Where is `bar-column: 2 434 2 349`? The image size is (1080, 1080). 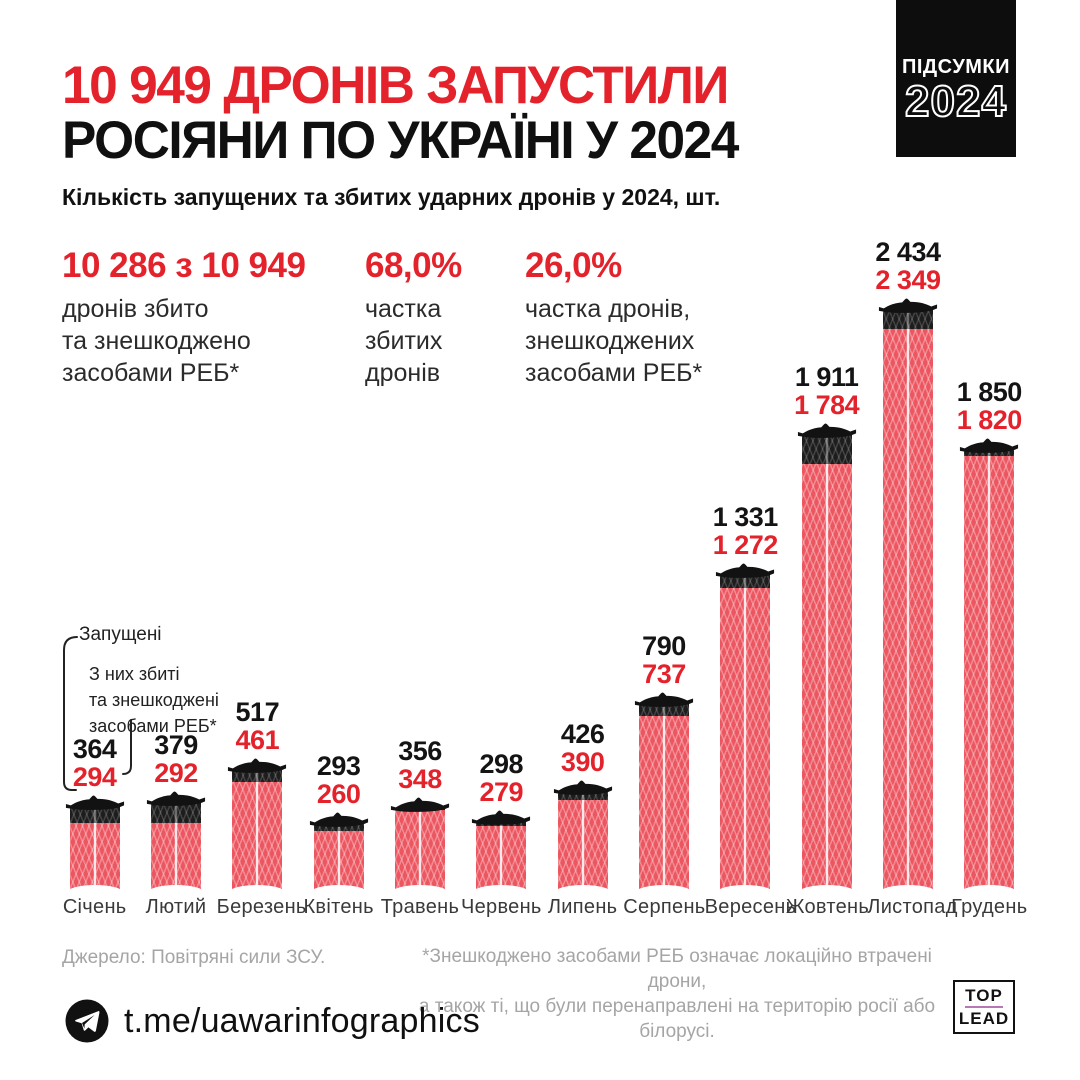 bar-column: 2 434 2 349 is located at coordinates (907, 569).